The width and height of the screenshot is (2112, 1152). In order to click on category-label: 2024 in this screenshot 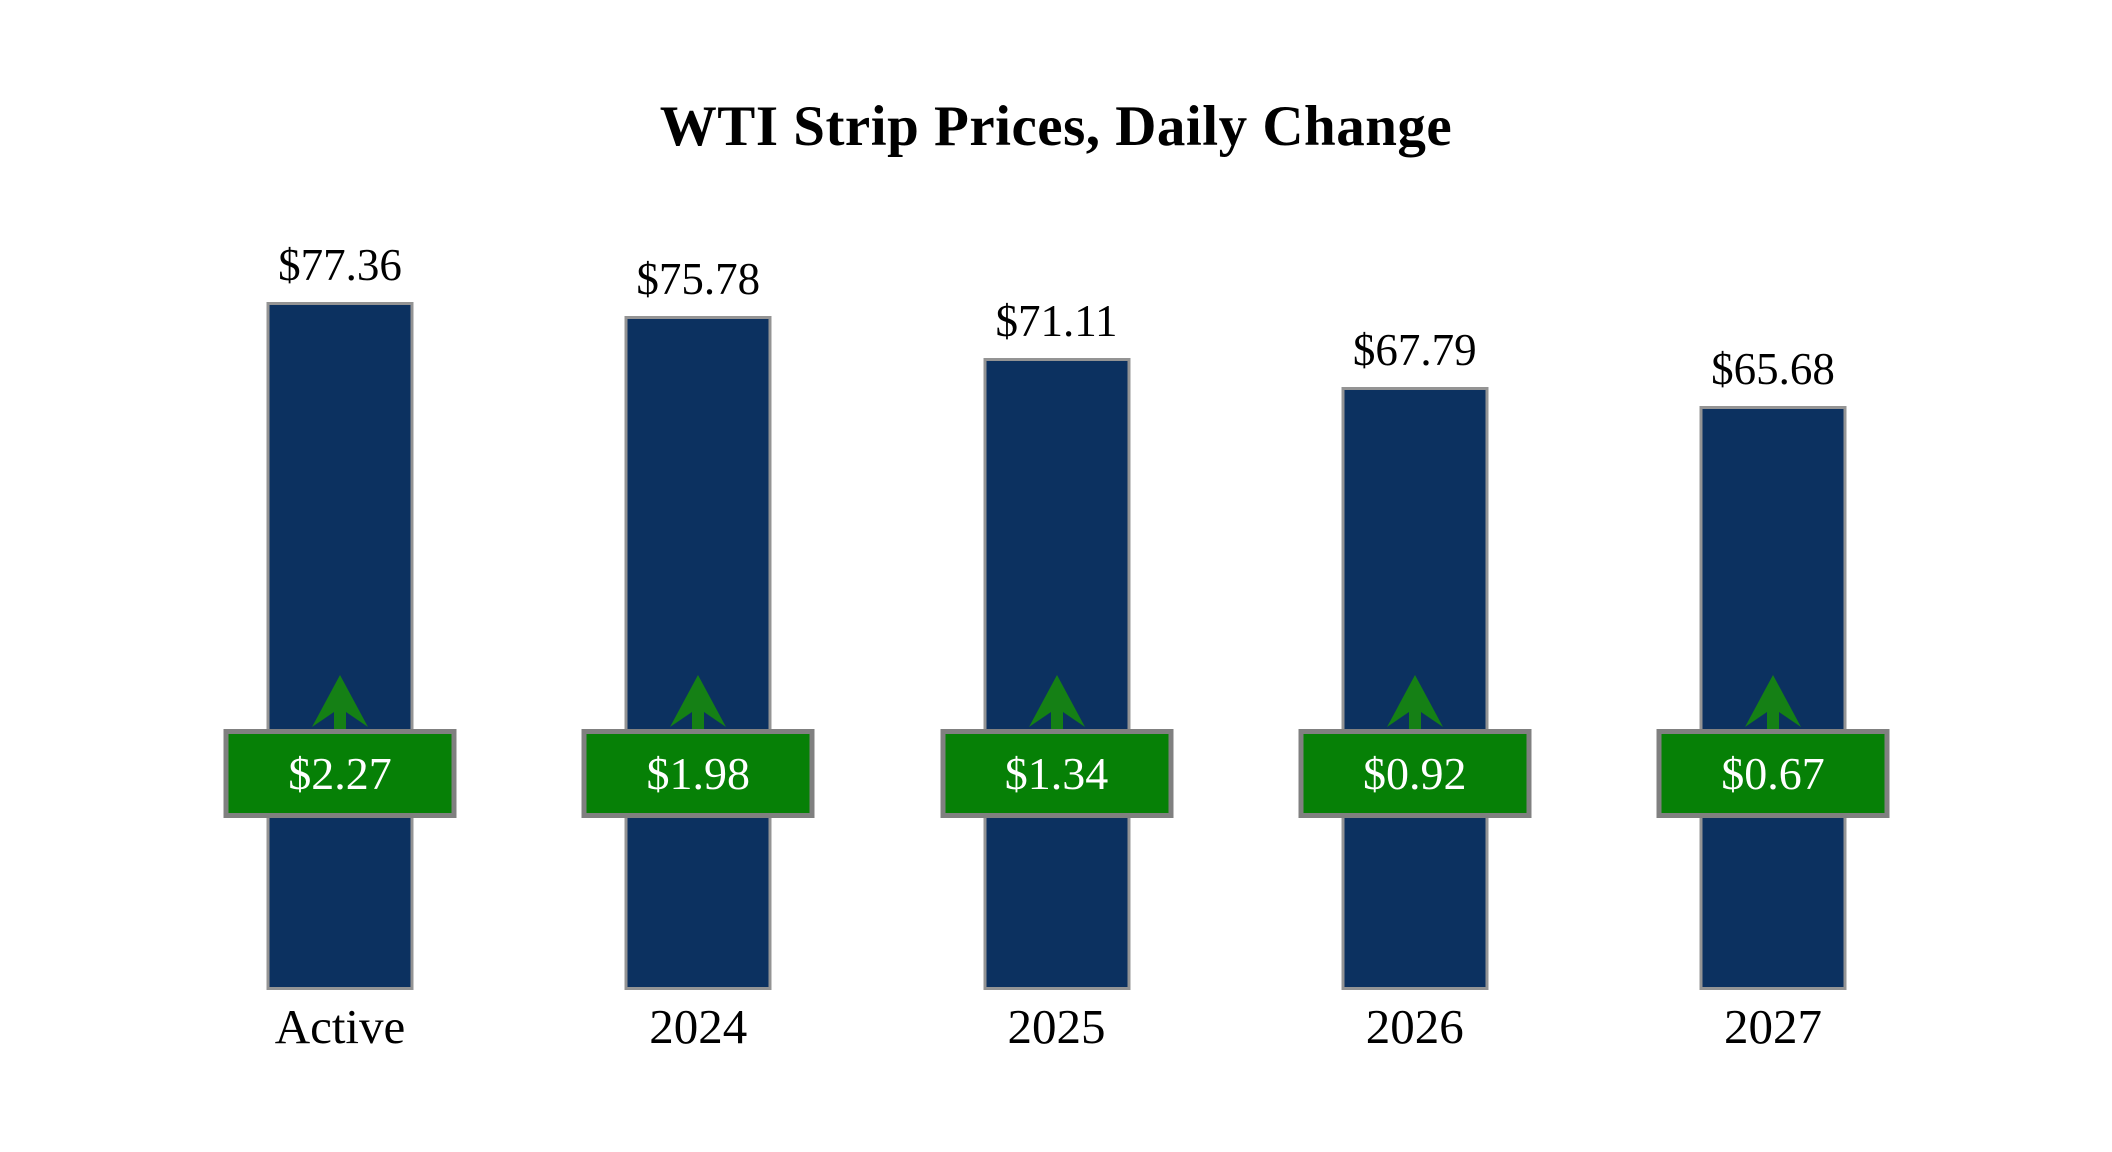, I will do `click(698, 1026)`.